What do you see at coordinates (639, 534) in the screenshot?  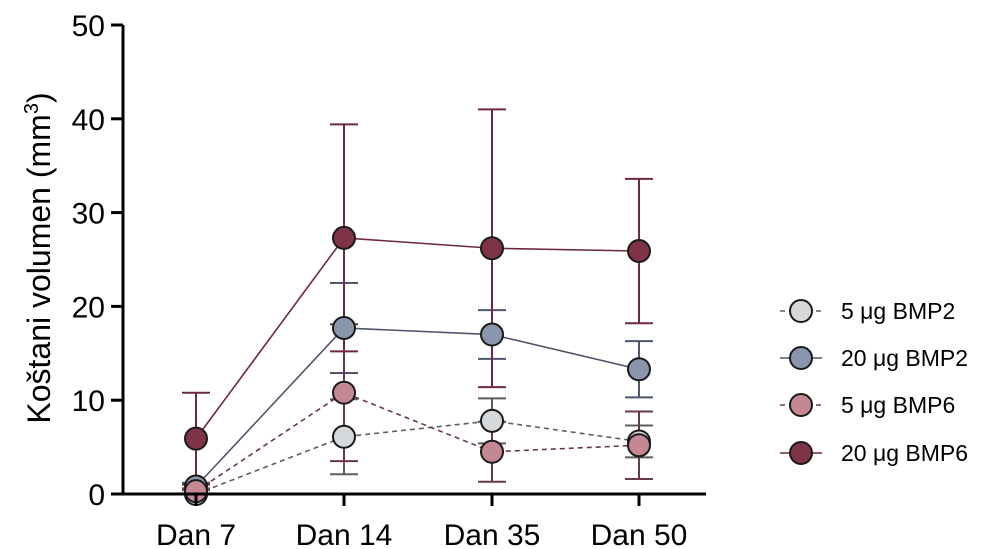 I see `x-tick-label: Dan 50` at bounding box center [639, 534].